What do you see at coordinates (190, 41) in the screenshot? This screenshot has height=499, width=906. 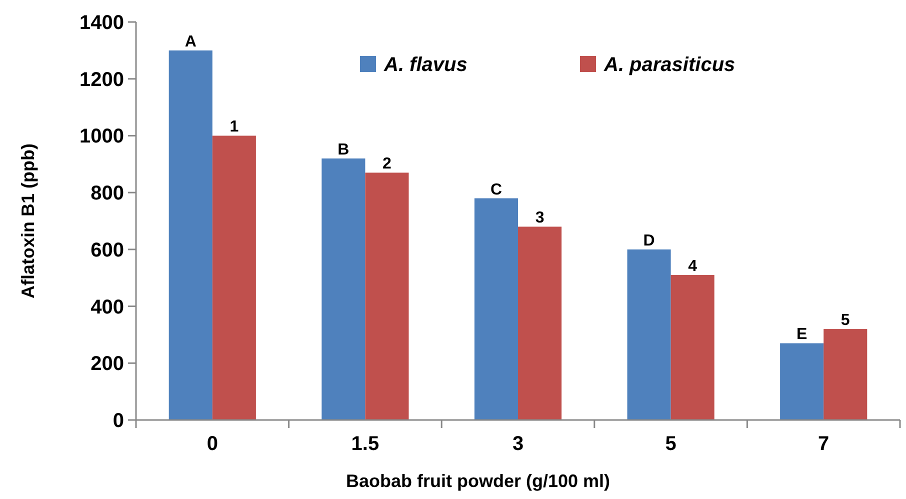 I see `annotation: A` at bounding box center [190, 41].